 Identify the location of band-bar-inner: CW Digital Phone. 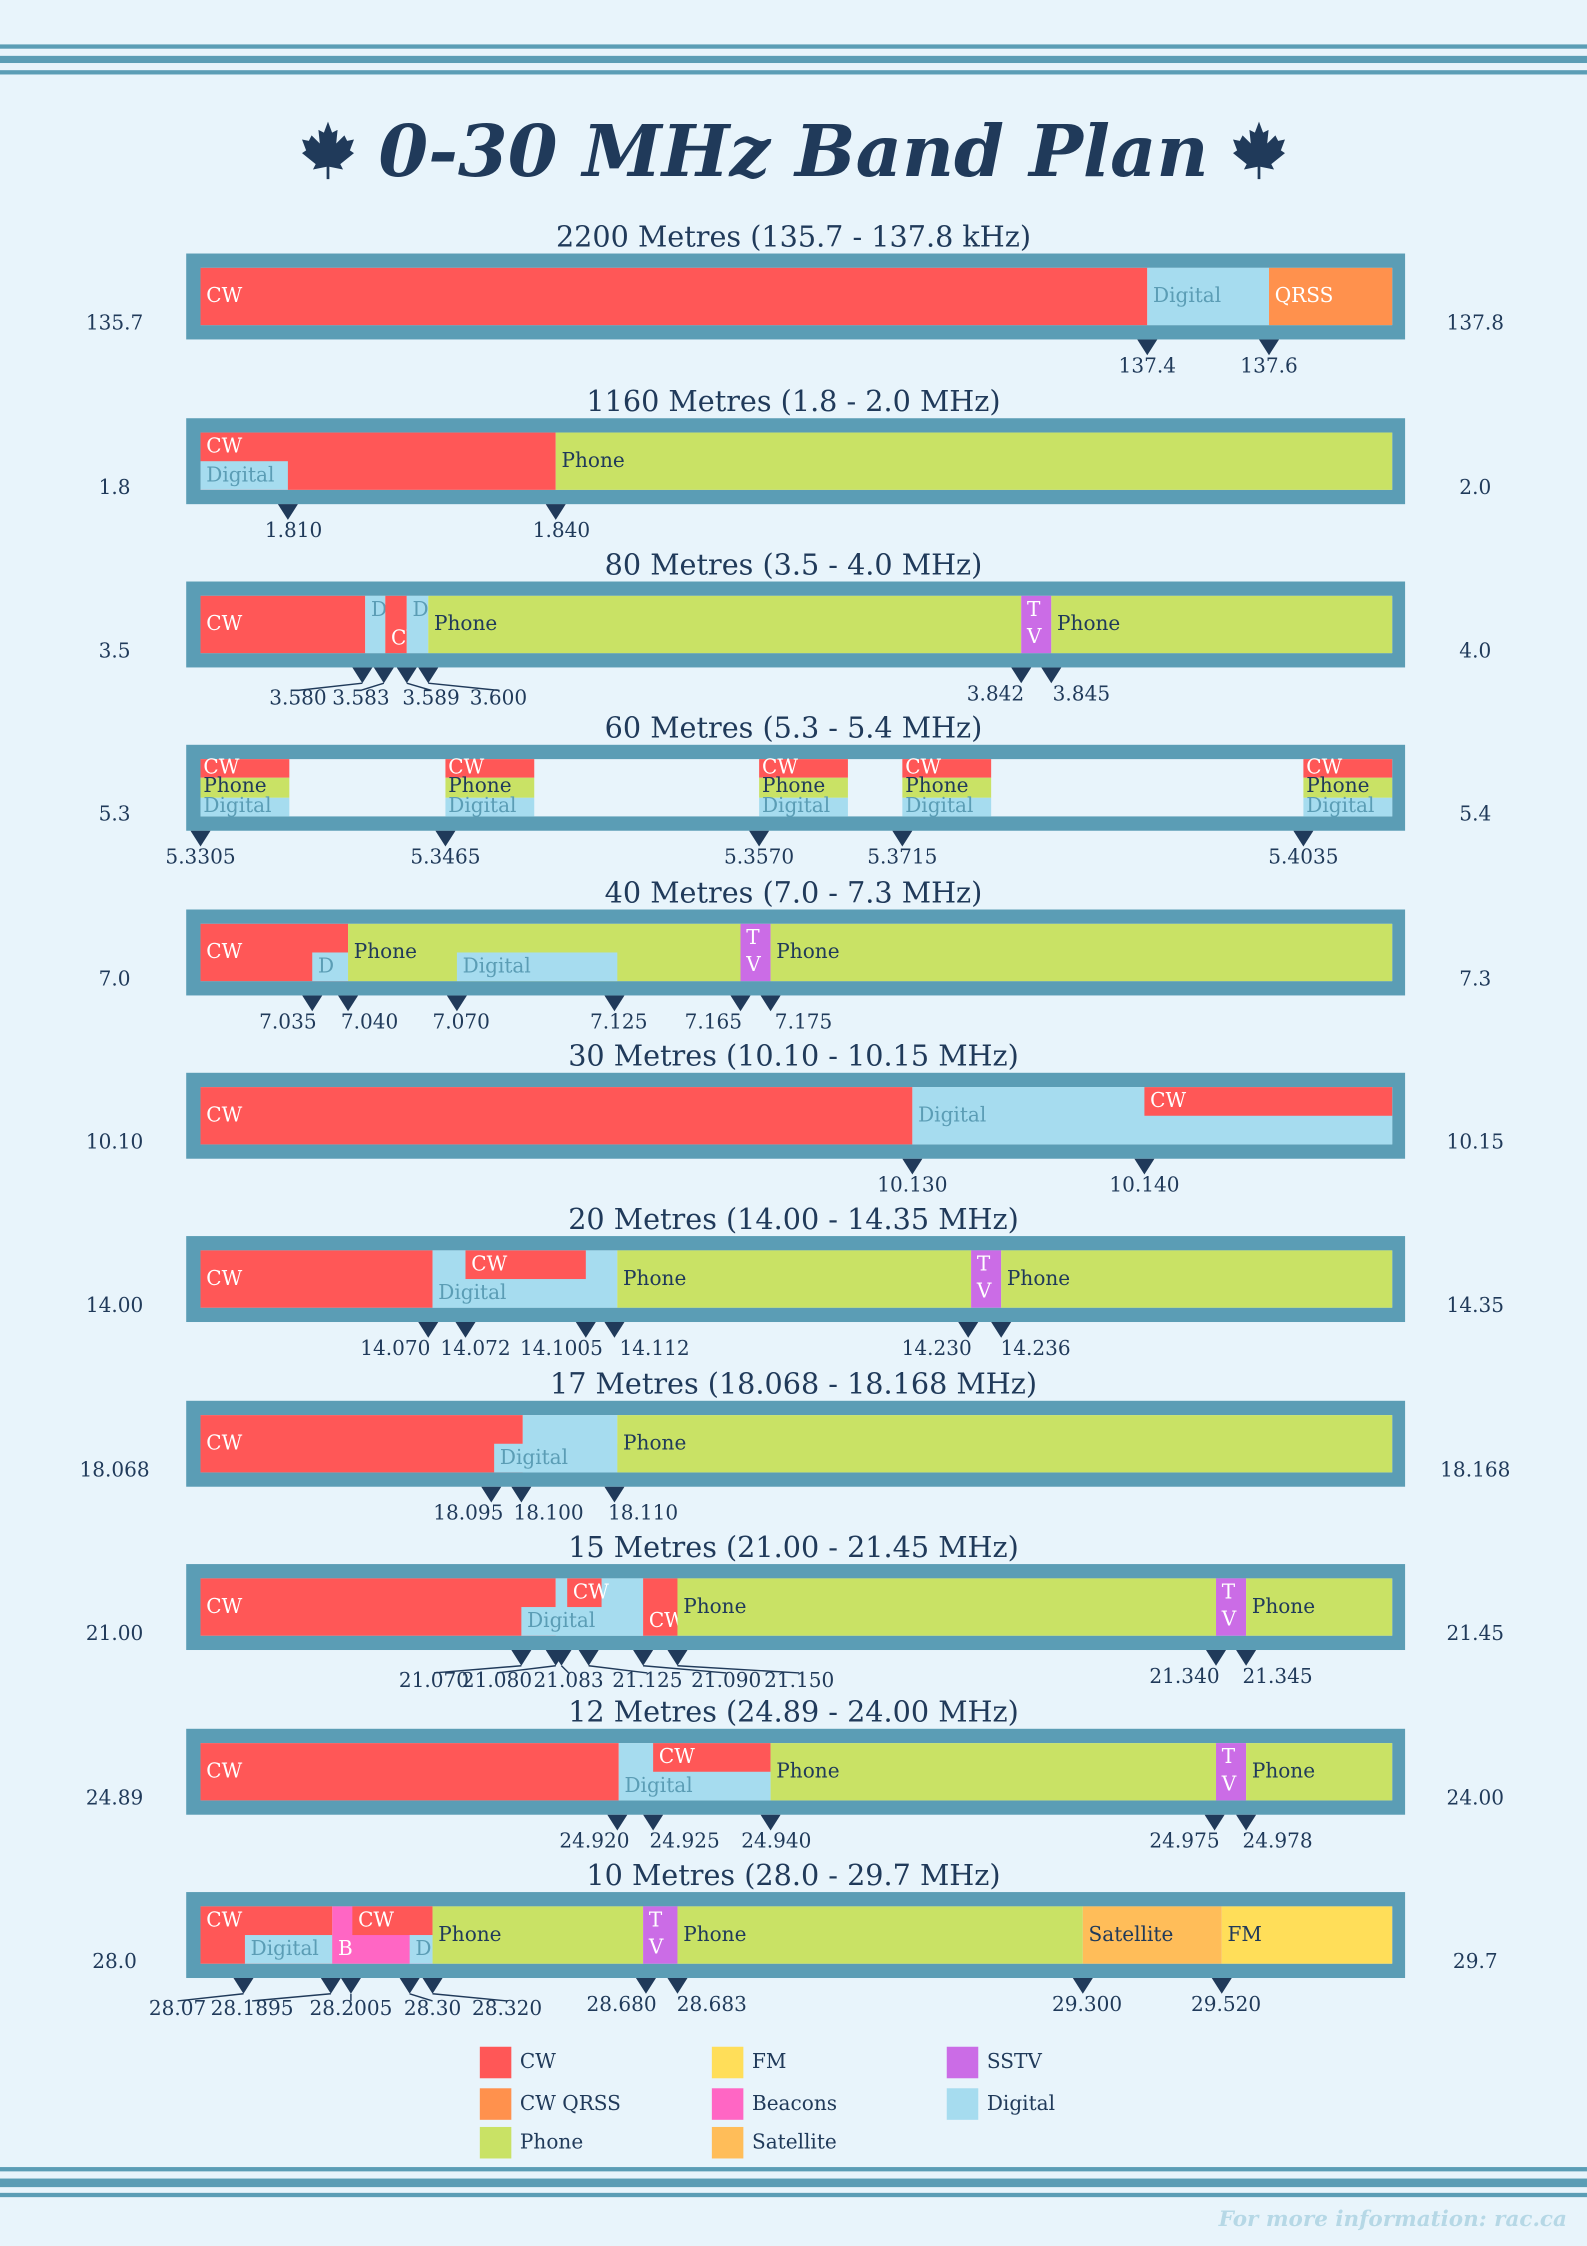
(796, 461).